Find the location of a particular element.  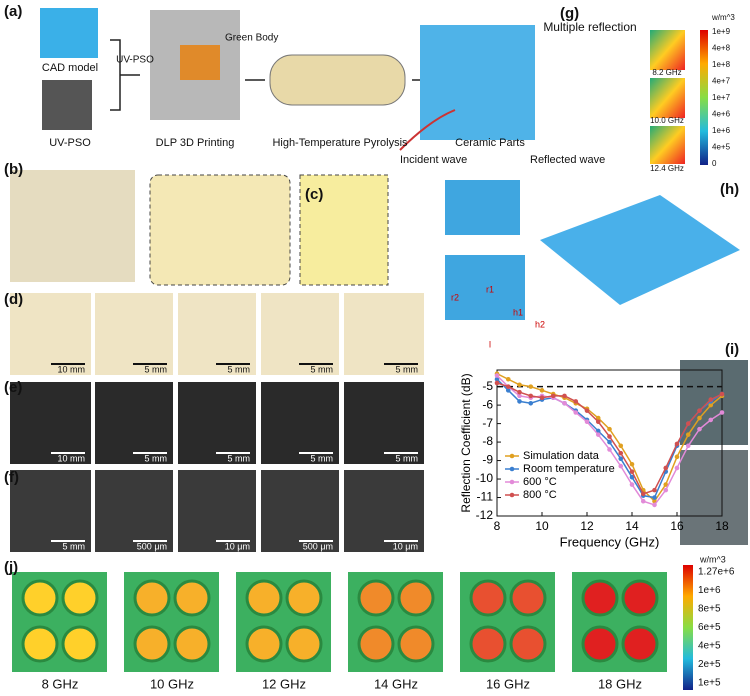

label: UV-PSO is located at coordinates (70, 143).